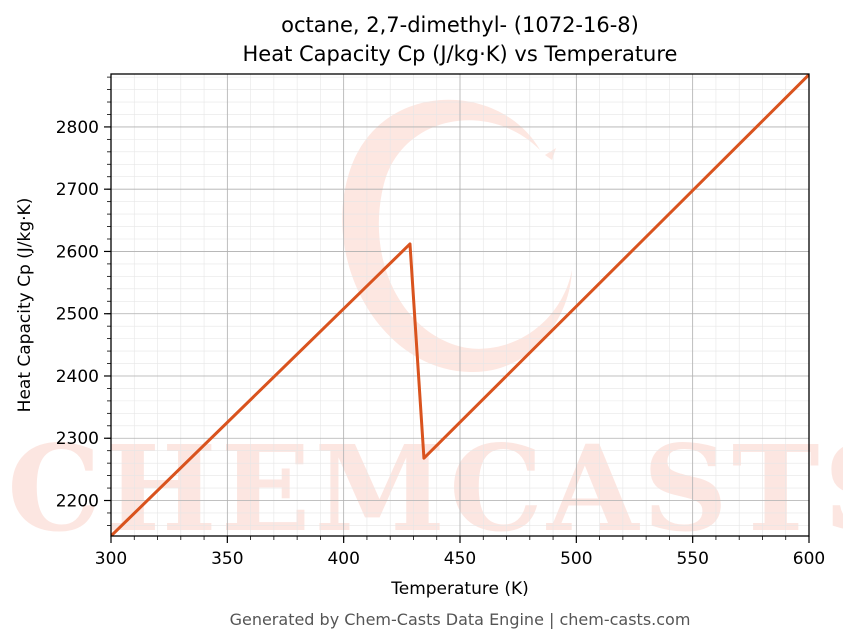  What do you see at coordinates (457, 236) in the screenshot?
I see `watermark-logo` at bounding box center [457, 236].